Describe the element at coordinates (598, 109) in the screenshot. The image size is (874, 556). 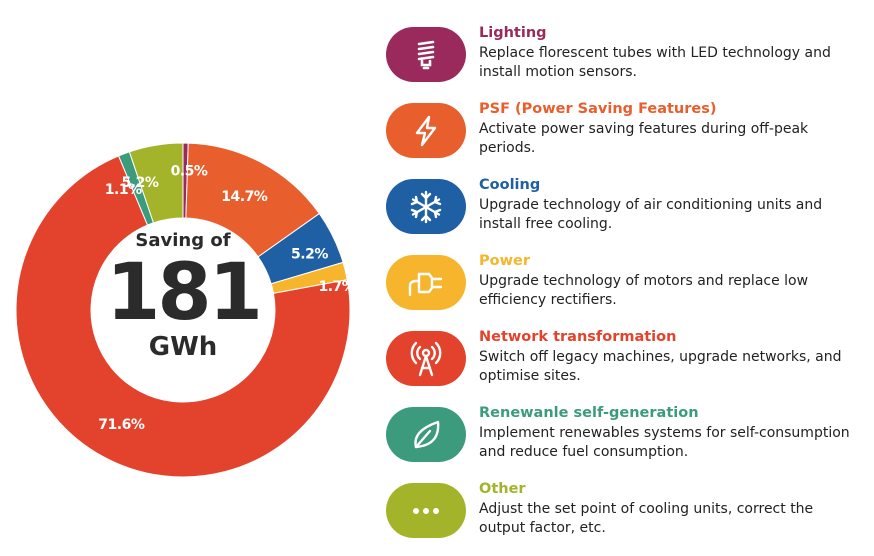
I see `legend-title: PSF (Power Saving Features)` at that location.